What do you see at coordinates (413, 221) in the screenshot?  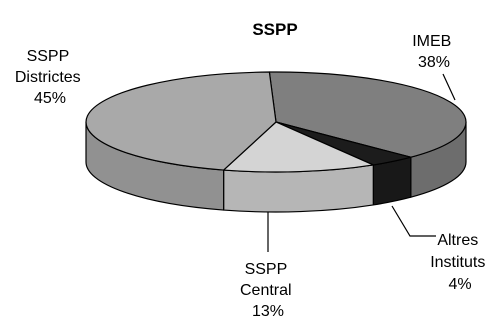 I see `leader-altres-instituts` at bounding box center [413, 221].